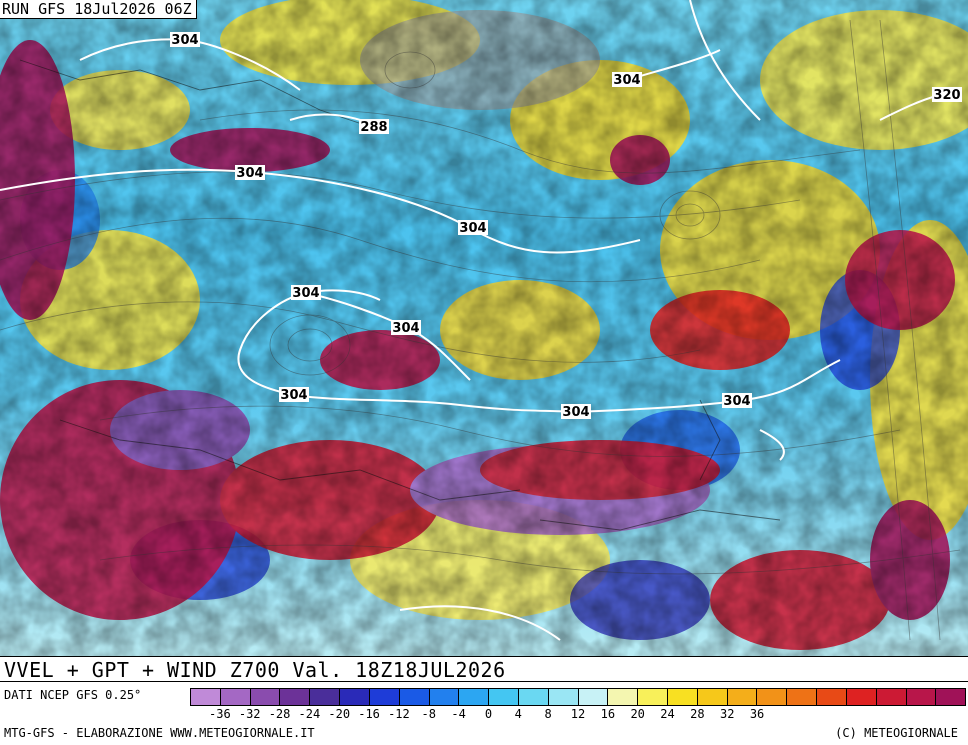 The image size is (968, 745). What do you see at coordinates (220, 714) in the screenshot?
I see `color-scale-tick-label: -36` at bounding box center [220, 714].